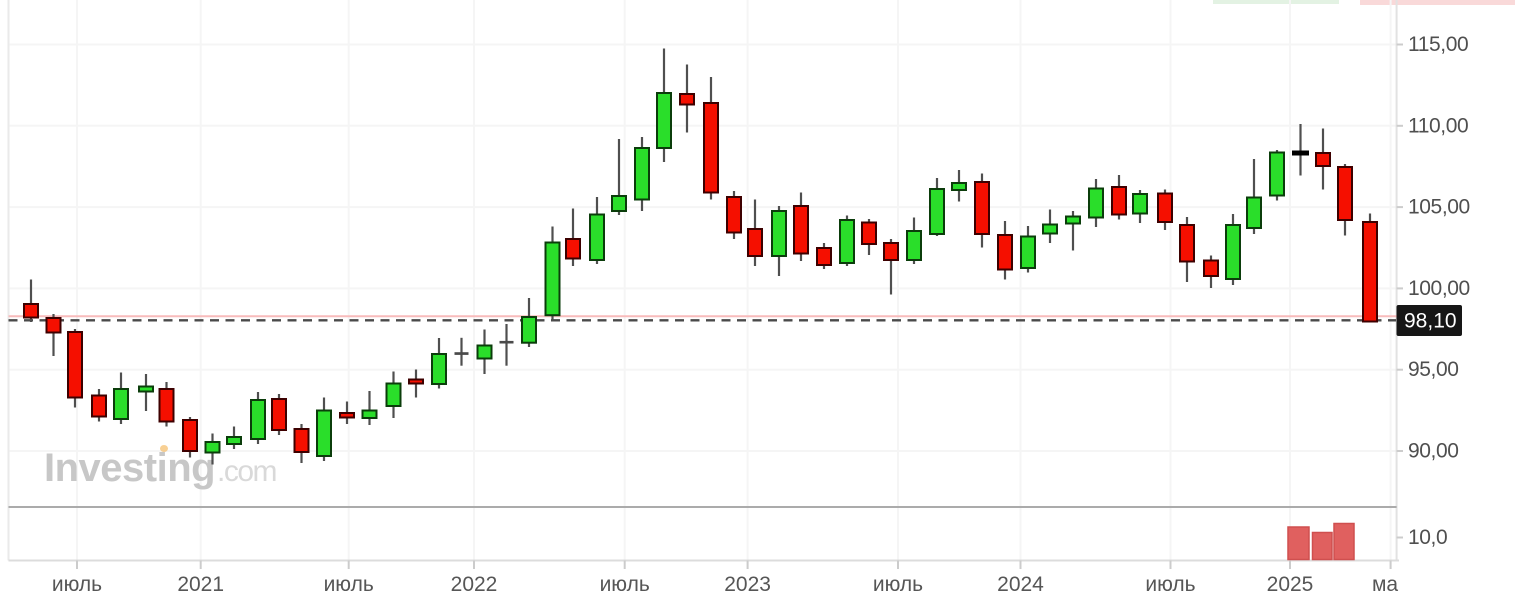 The height and width of the screenshot is (610, 1515). I want to click on svg-text: .com, so click(247, 471).